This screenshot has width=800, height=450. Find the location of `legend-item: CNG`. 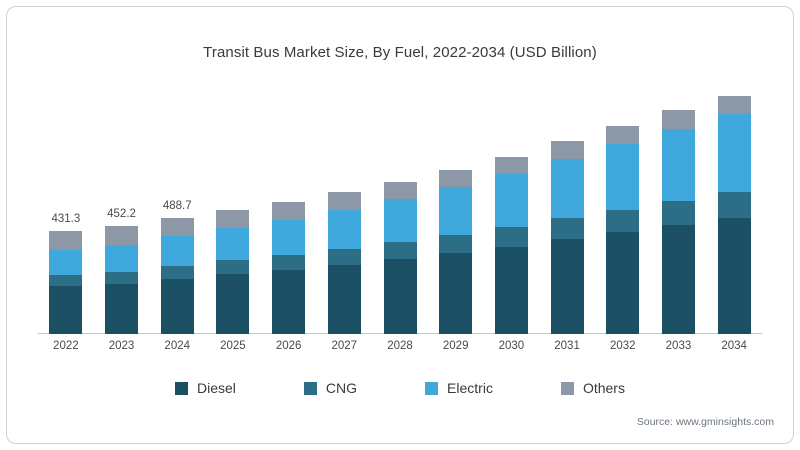

legend-item: CNG is located at coordinates (330, 388).